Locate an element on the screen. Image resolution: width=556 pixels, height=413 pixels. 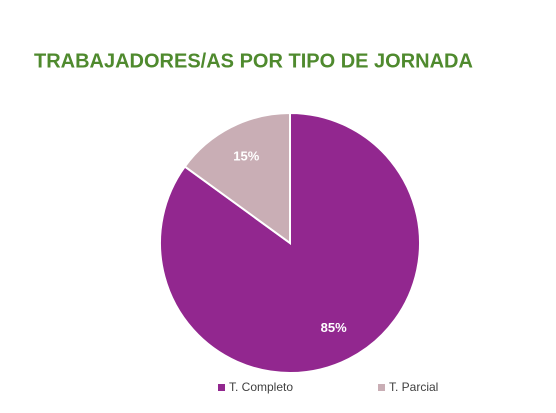
legend-label: T. Completo is located at coordinates (261, 387).